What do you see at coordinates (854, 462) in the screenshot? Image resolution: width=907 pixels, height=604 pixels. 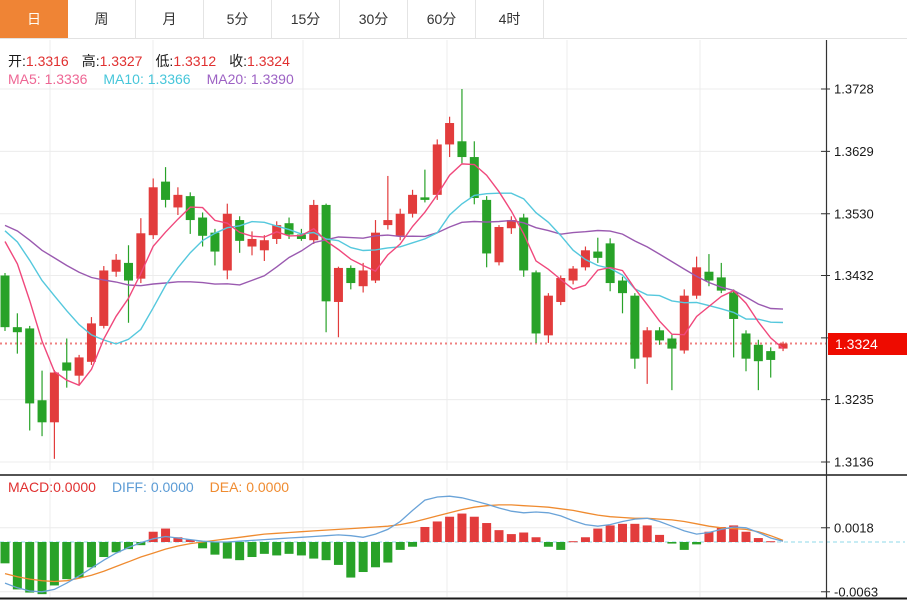 I see `price-axis-label: 1.3136` at bounding box center [854, 462].